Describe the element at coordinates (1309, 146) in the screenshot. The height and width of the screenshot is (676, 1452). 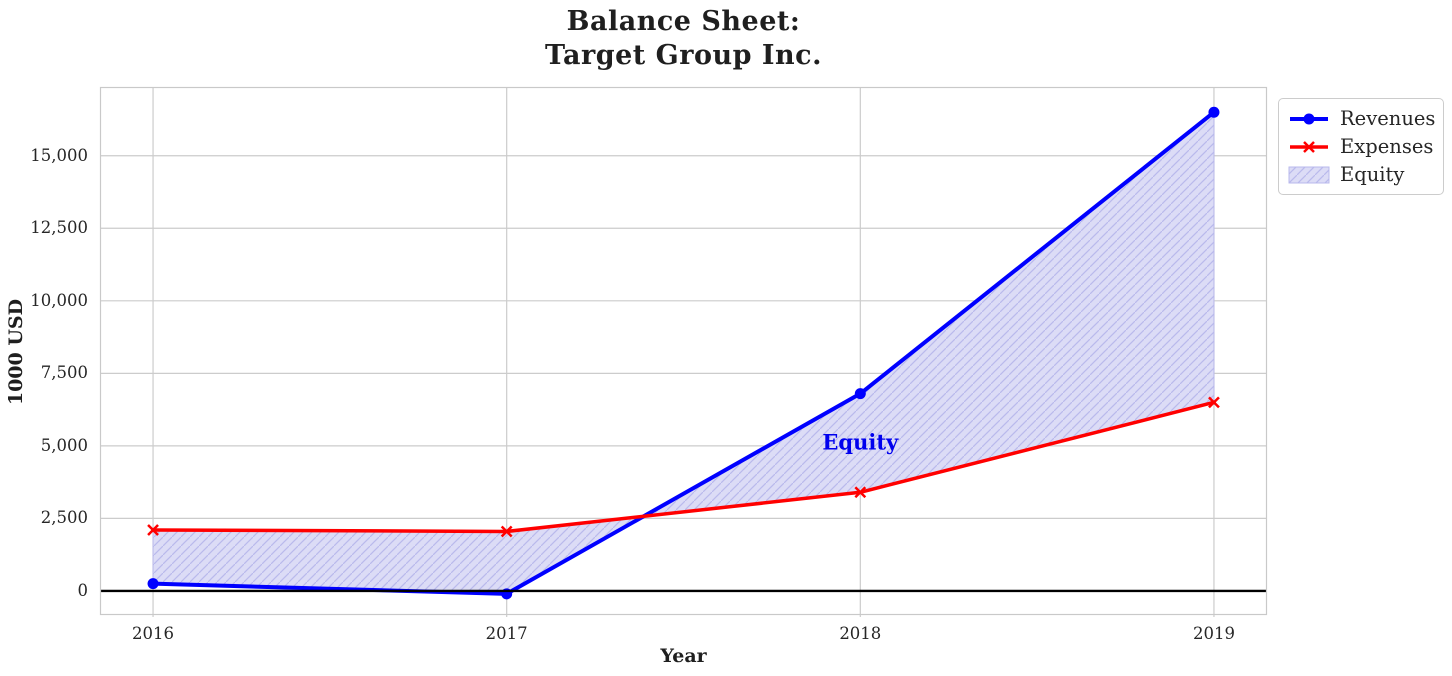
I see `expenses-line-icon` at that location.